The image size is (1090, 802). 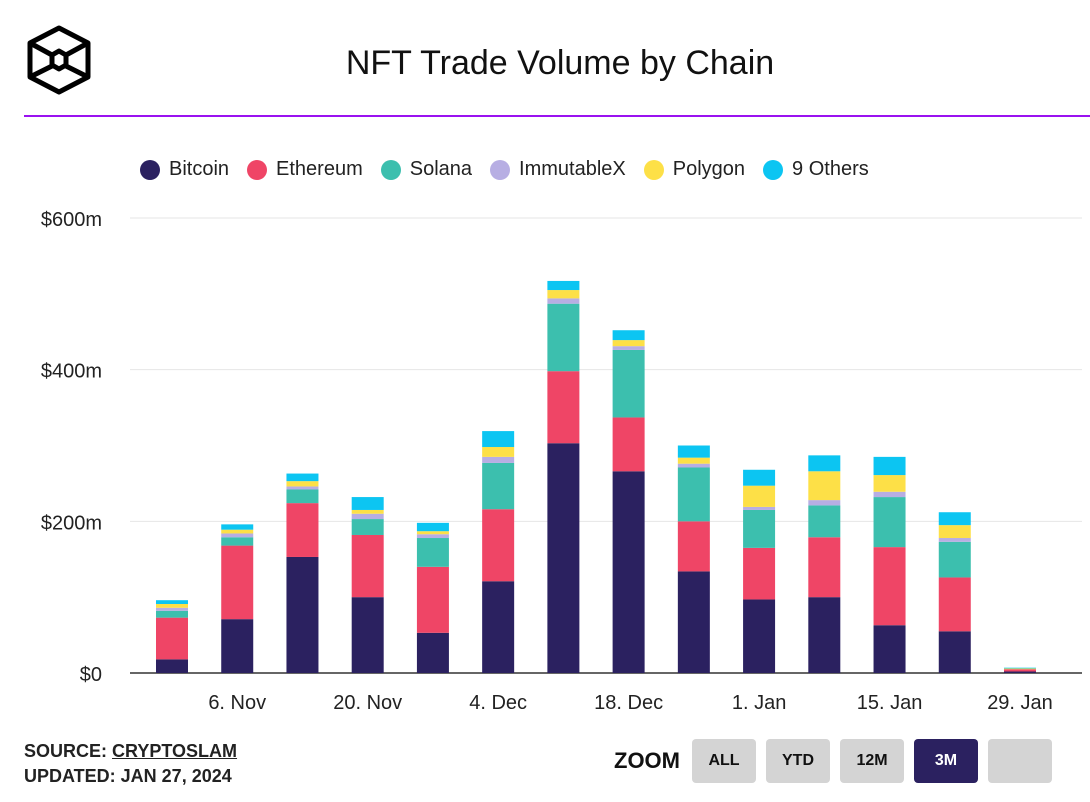 What do you see at coordinates (724, 761) in the screenshot?
I see `zoom-all-button: ALL` at bounding box center [724, 761].